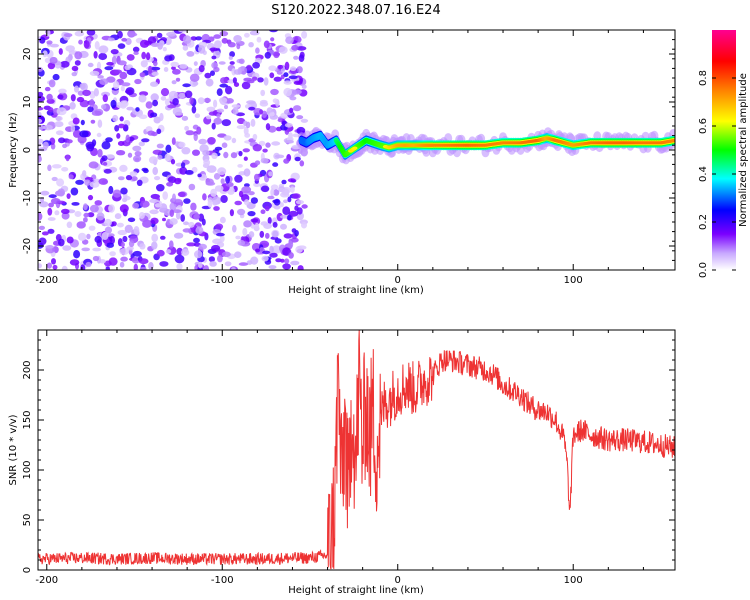 The height and width of the screenshot is (600, 750). What do you see at coordinates (356, 590) in the screenshot?
I see `snr-x-label: Height of straight line (km)` at bounding box center [356, 590].